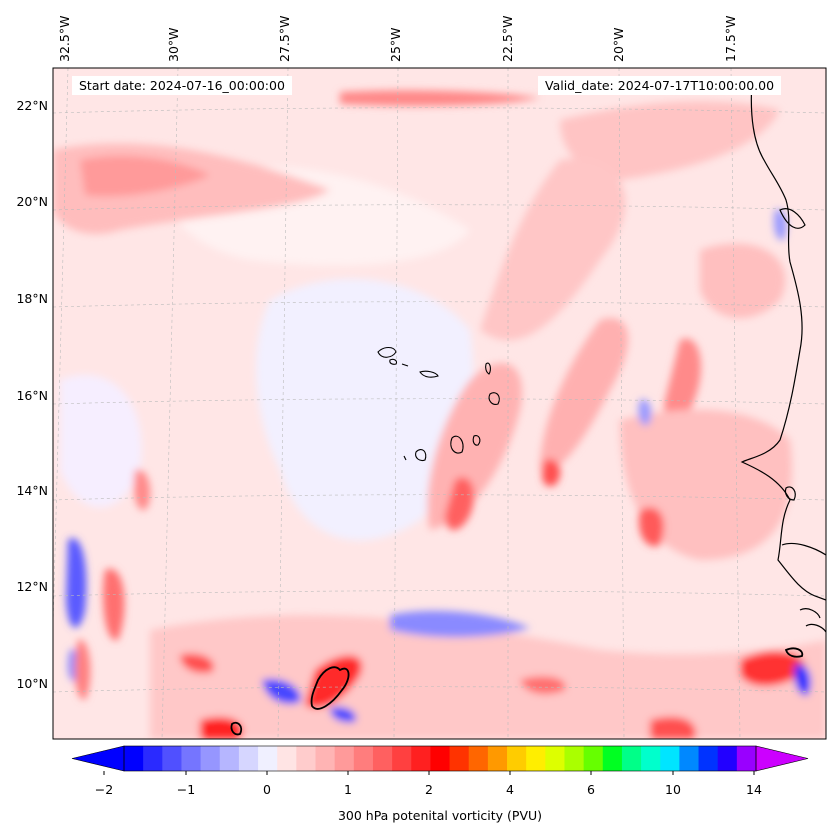 This screenshot has height=836, width=837. I want to click on colorbar-tick-label: −2, so click(104, 789).